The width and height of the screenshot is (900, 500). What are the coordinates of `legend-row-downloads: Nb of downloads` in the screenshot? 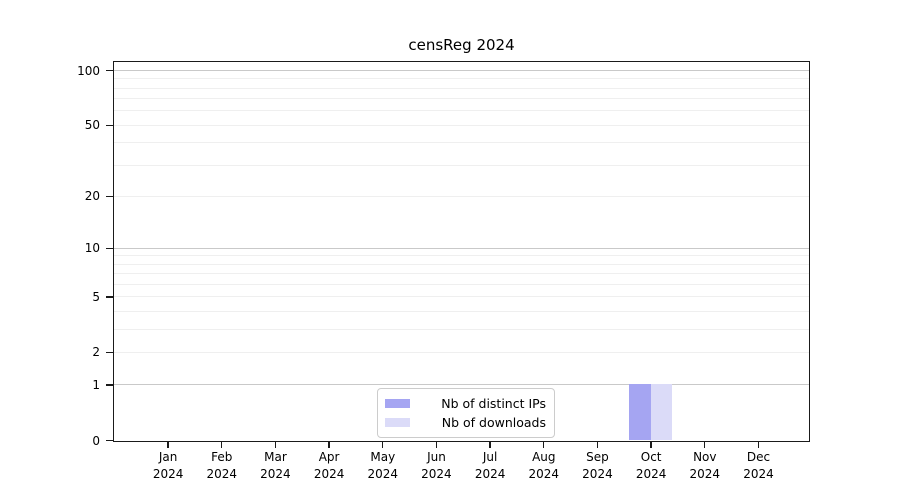 It's located at (465, 422).